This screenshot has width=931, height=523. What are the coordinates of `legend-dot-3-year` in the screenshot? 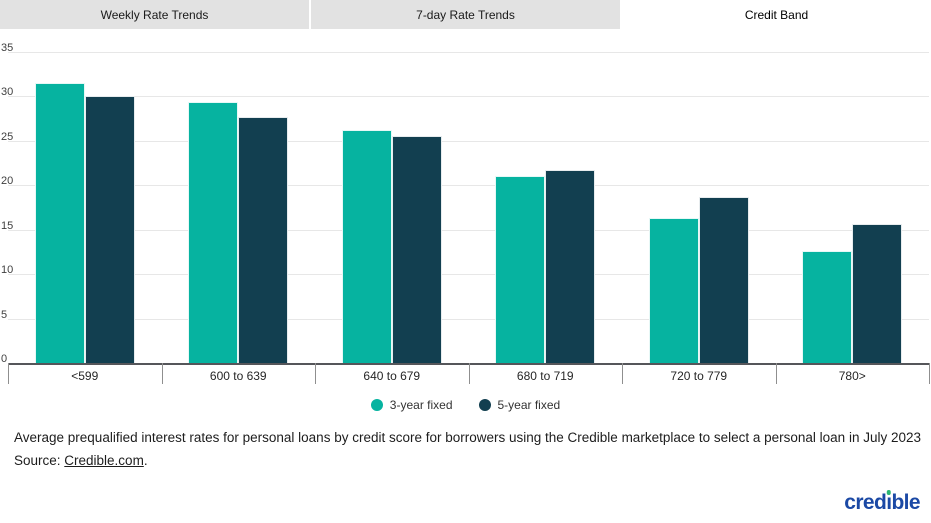 It's located at (376, 405).